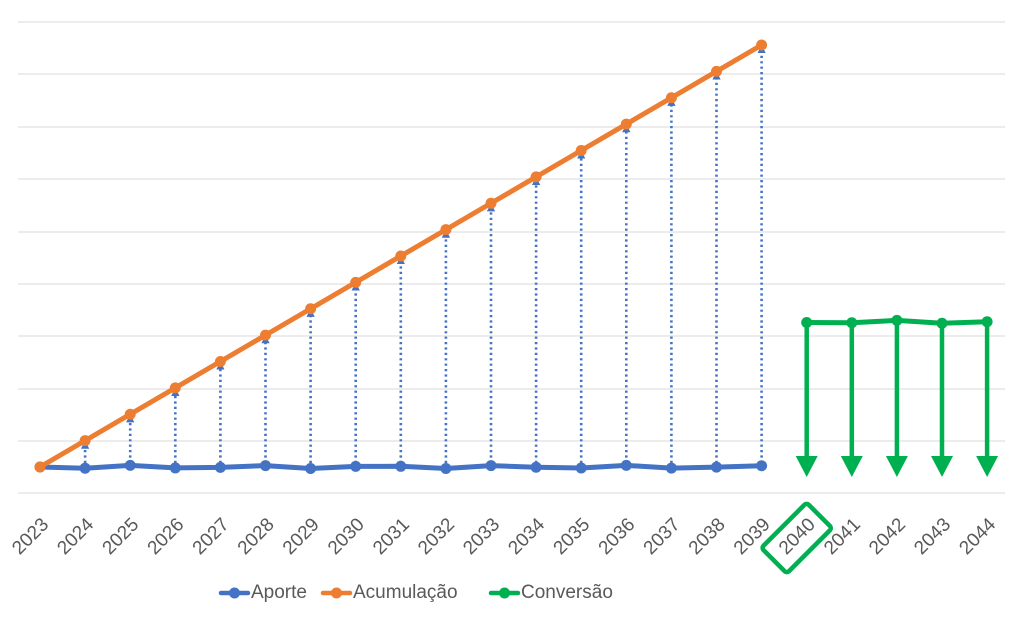  Describe the element at coordinates (977, 536) in the screenshot. I see `x-tick-label-2044: 2044` at that location.